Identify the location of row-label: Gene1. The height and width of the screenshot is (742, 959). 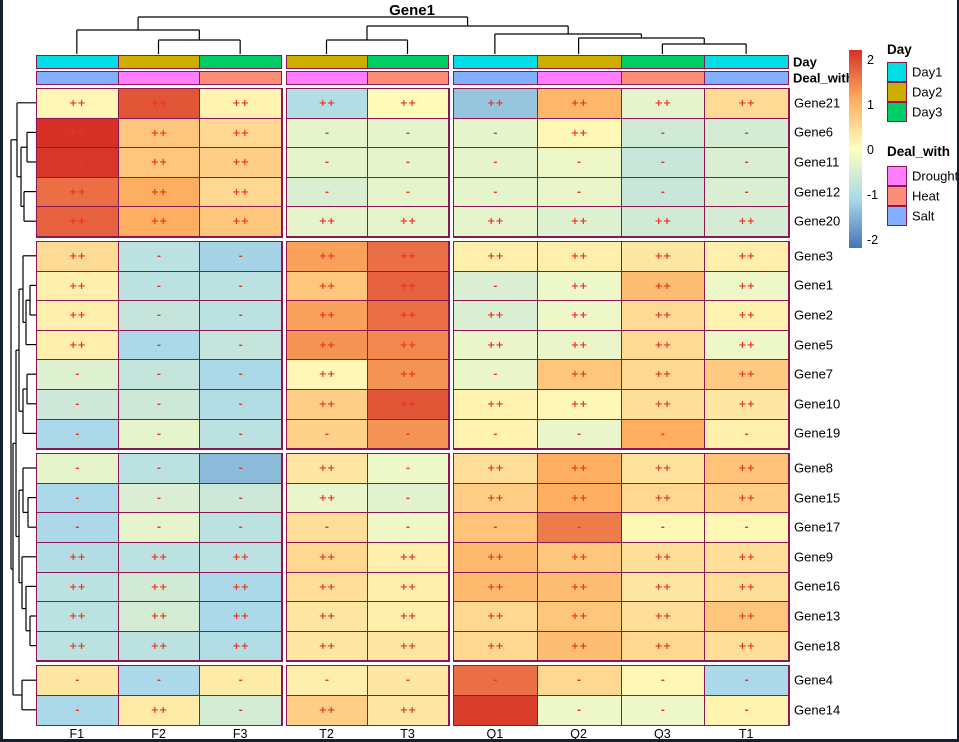
(814, 285).